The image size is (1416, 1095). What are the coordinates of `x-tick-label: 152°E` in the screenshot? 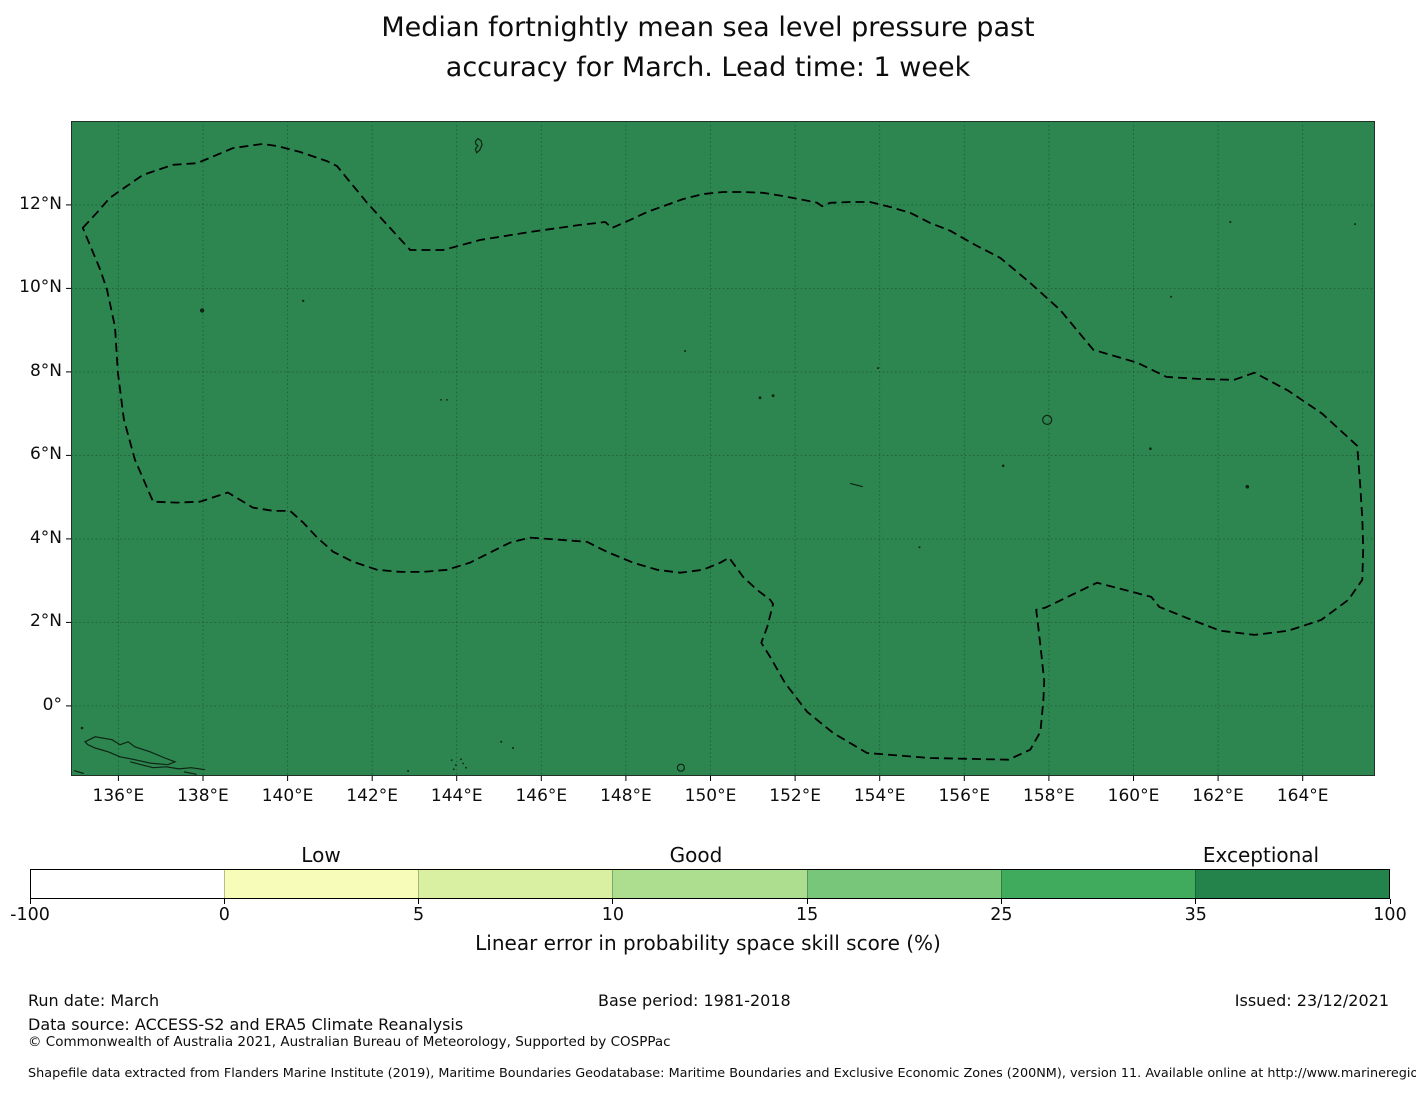 It's located at (795, 796).